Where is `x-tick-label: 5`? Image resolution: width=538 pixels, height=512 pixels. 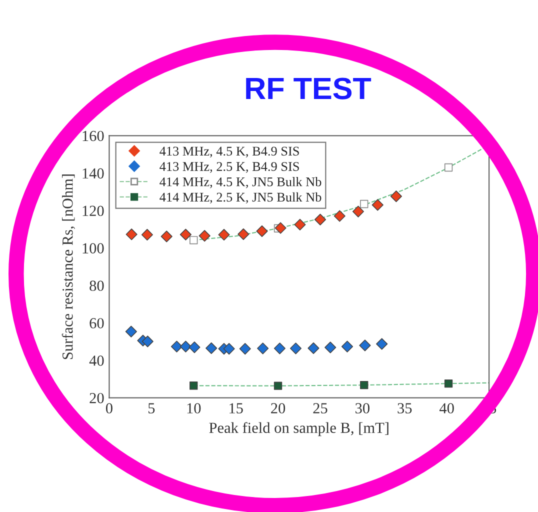 x-tick-label: 5 is located at coordinates (151, 408).